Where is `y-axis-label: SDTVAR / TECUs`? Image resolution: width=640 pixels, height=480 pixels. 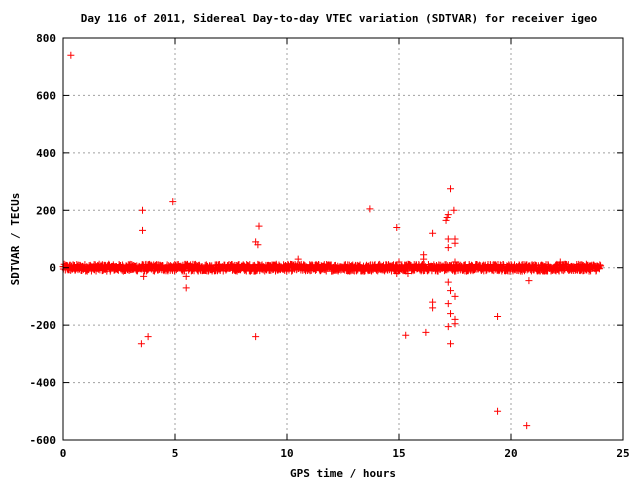
y-axis-label: SDTVAR / TECUs is located at coordinates (15, 239).